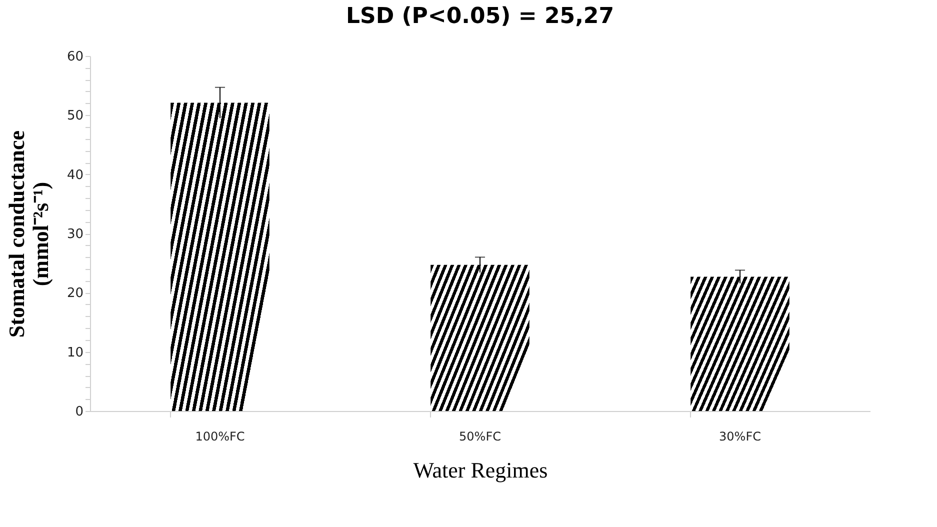 The image size is (937, 527). Describe the element at coordinates (28, 234) in the screenshot. I see `y-axis-title: Stomatal conductance (mmol⁻²s⁻¹)` at that location.